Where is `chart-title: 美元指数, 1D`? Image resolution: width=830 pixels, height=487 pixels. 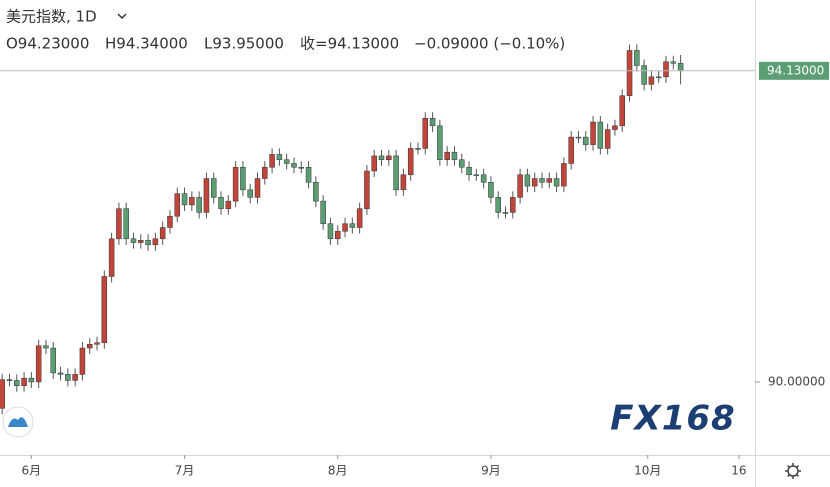
chart-title: 美元指数, 1D is located at coordinates (51, 17).